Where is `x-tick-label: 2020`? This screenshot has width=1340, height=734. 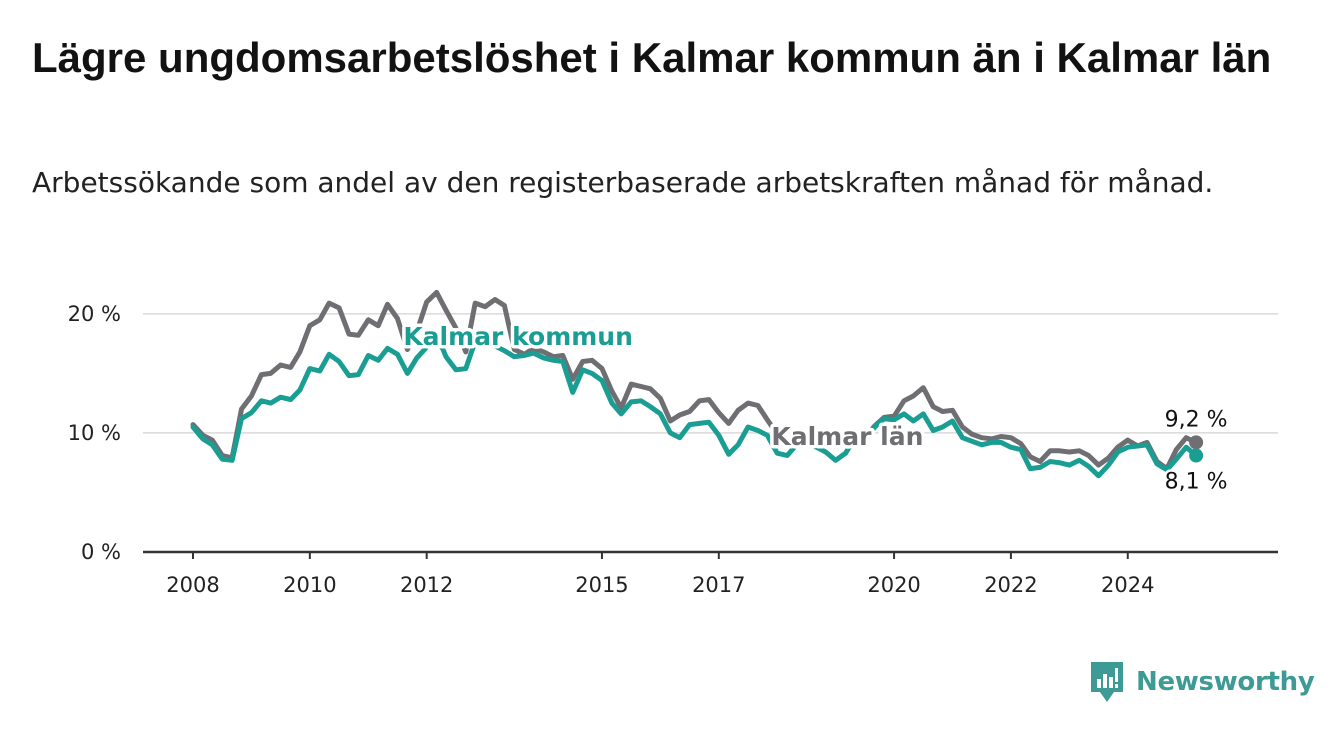
x-tick-label: 2020 is located at coordinates (893, 585).